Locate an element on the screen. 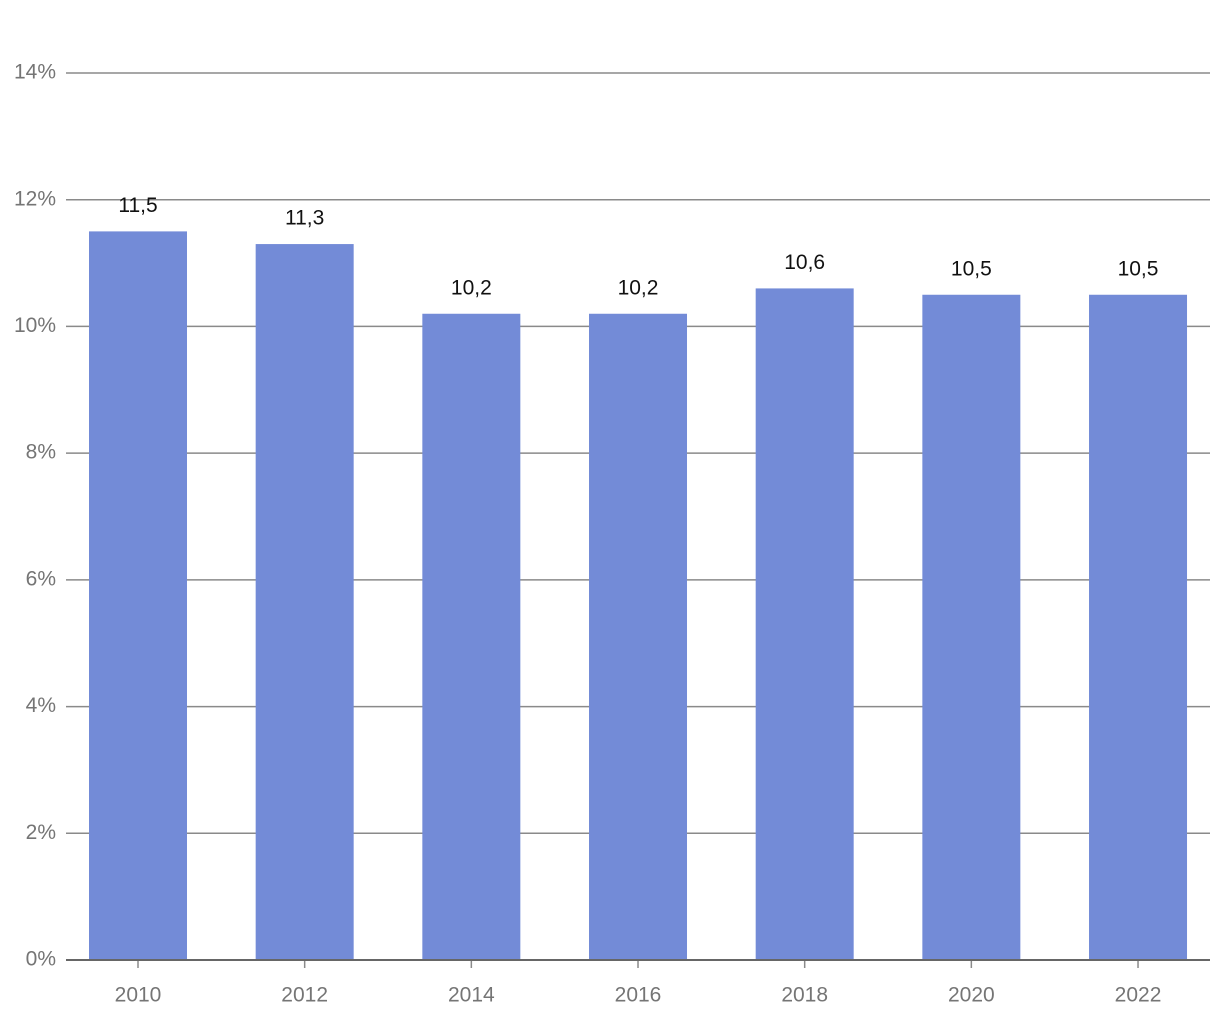 The width and height of the screenshot is (1220, 1020). value-label: 10,6 is located at coordinates (804, 262).